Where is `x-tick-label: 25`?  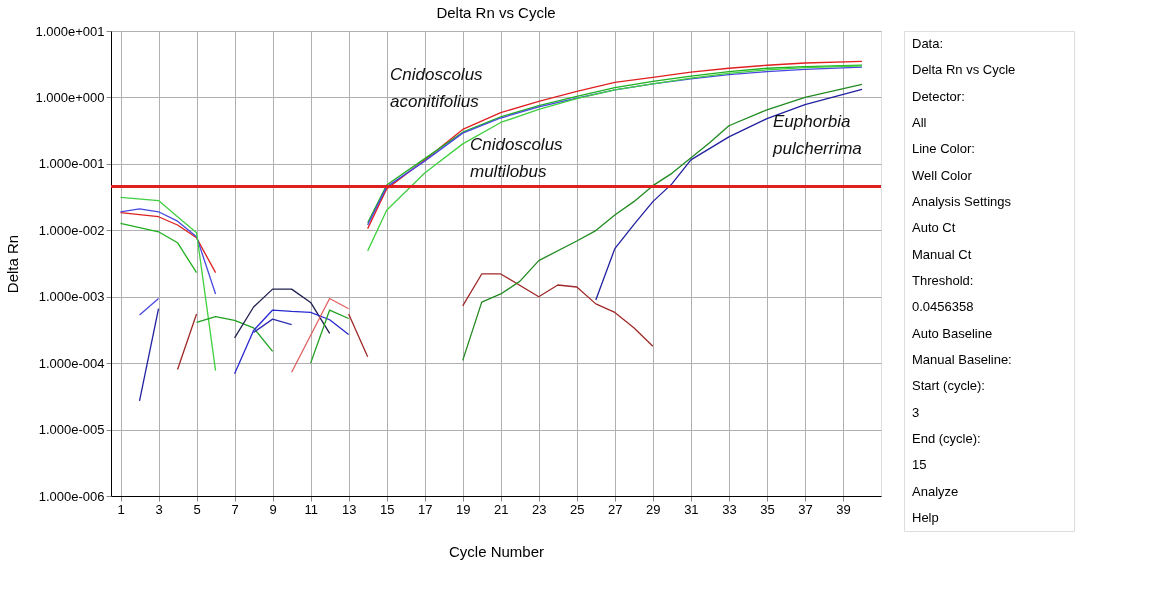 x-tick-label: 25 is located at coordinates (577, 509).